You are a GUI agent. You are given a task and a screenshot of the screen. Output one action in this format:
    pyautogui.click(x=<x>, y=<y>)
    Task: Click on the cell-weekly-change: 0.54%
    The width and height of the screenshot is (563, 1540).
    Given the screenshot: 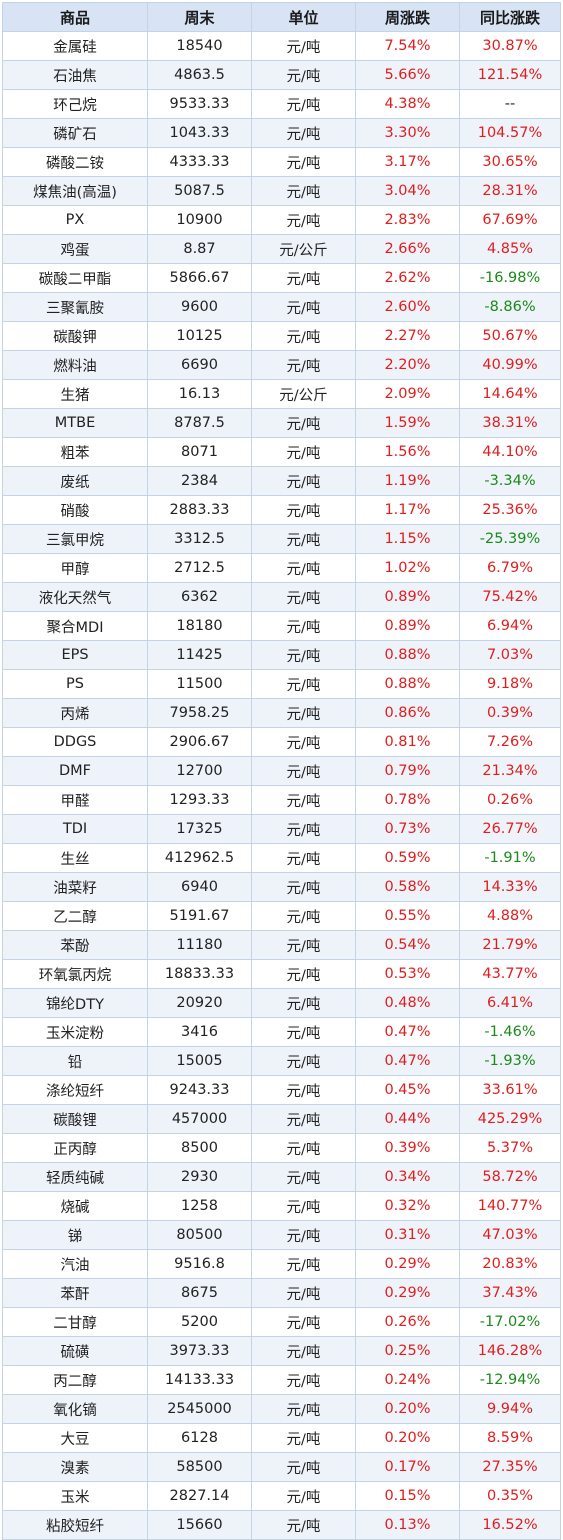 What is the action you would take?
    pyautogui.click(x=407, y=945)
    